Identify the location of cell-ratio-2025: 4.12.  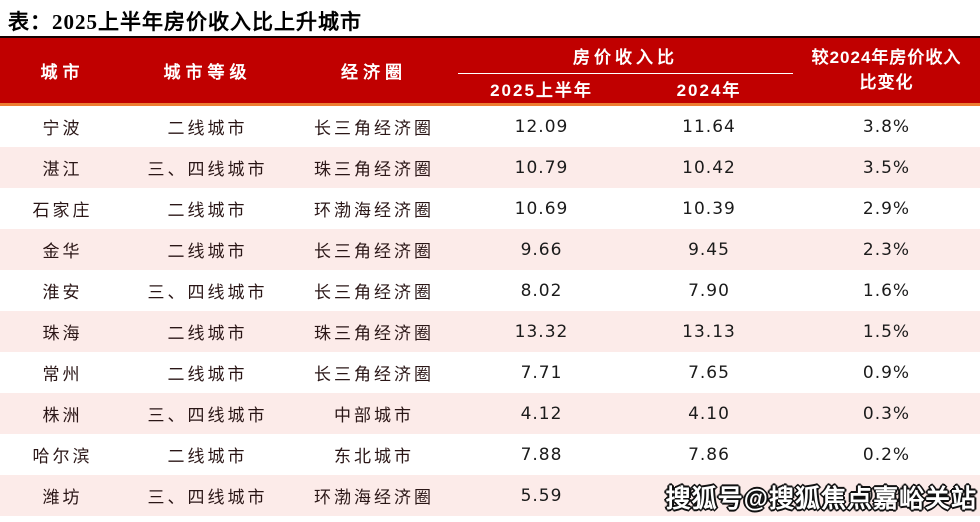
(541, 413).